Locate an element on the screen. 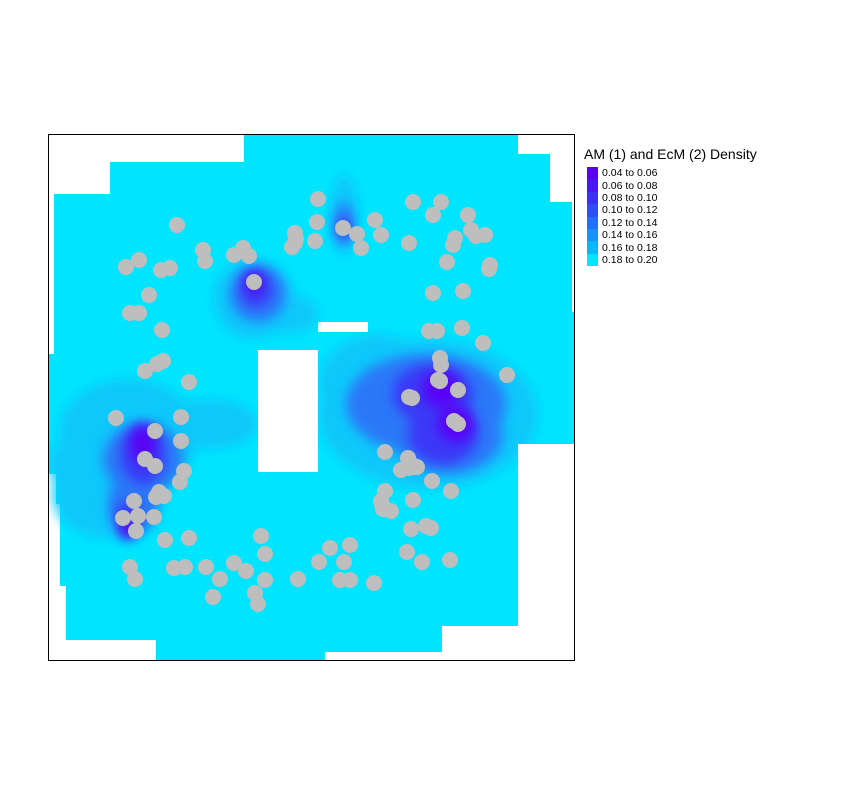 Image resolution: width=862 pixels, height=796 pixels. legend-title: AM (1) and EcM (2) Density is located at coordinates (670, 154).